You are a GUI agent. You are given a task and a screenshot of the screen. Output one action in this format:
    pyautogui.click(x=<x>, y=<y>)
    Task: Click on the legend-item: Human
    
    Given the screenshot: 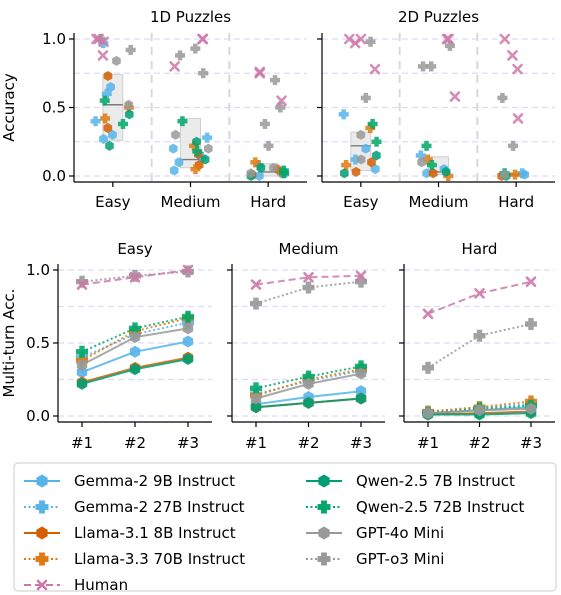 What is the action you would take?
    pyautogui.click(x=76, y=585)
    